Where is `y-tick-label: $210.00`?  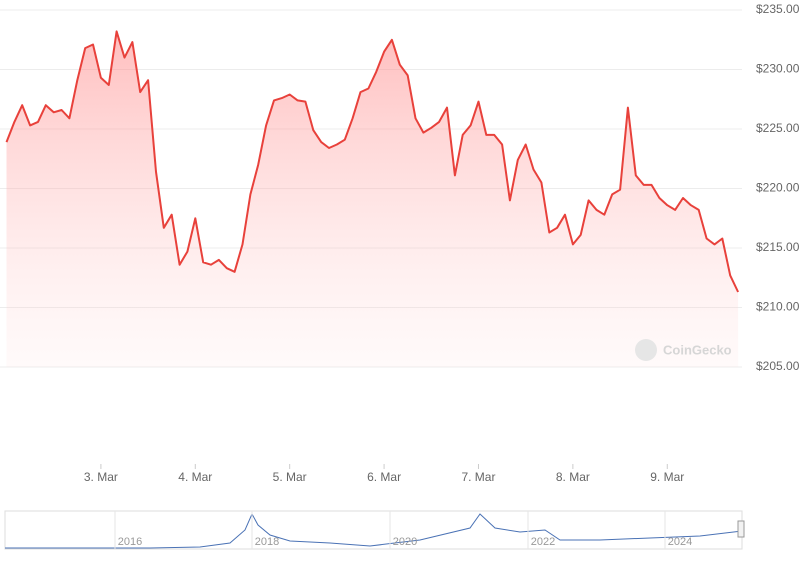 y-tick-label: $210.00 is located at coordinates (778, 307).